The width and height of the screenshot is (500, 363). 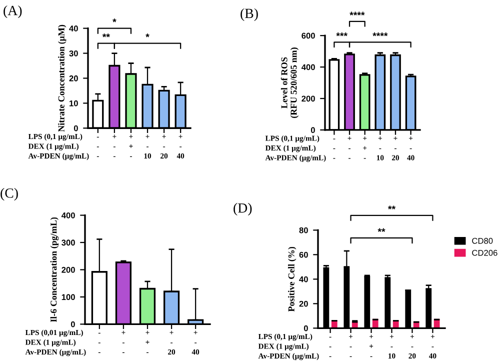 I want to click on y-tick-label: 300, so click(x=68, y=243).